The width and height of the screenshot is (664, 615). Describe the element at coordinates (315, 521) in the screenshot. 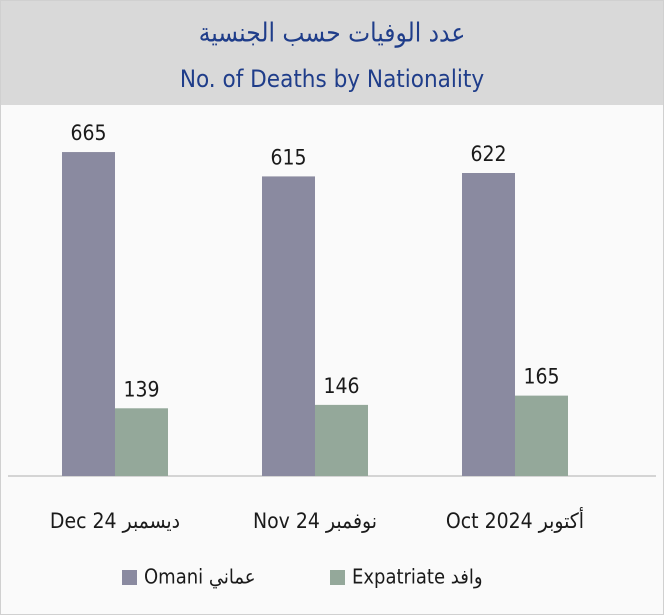

I see `x-tick-label: Nov 24 نوفمبر` at that location.